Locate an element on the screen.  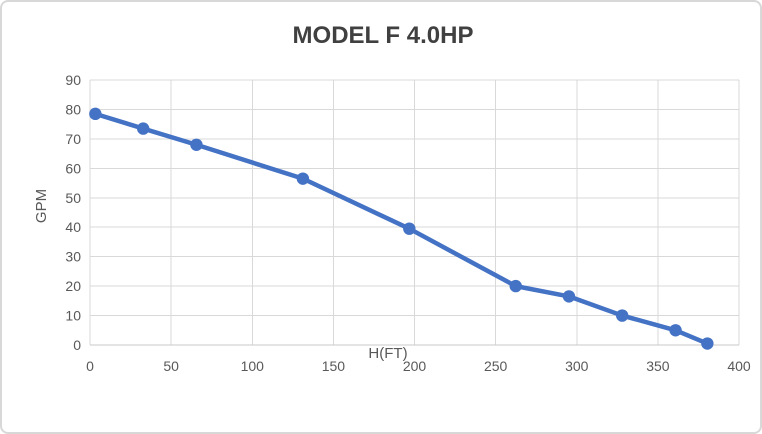
y-axis-title: GPM is located at coordinates (41, 206).